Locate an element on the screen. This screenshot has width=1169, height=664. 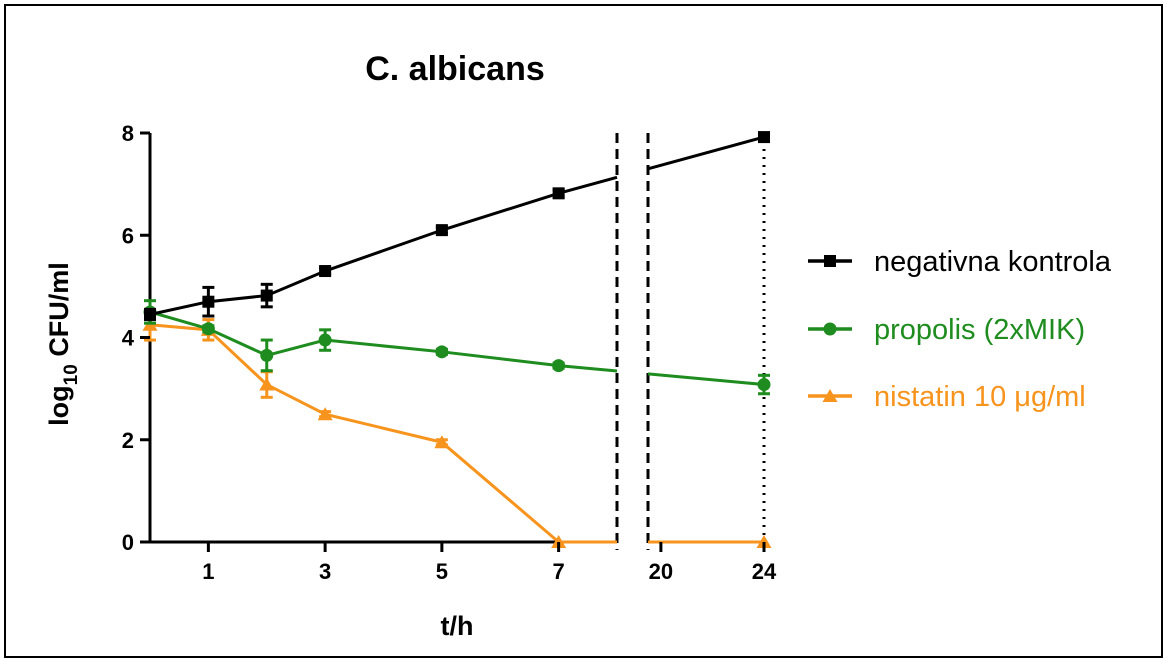
x-tick-label: 20 is located at coordinates (661, 571).